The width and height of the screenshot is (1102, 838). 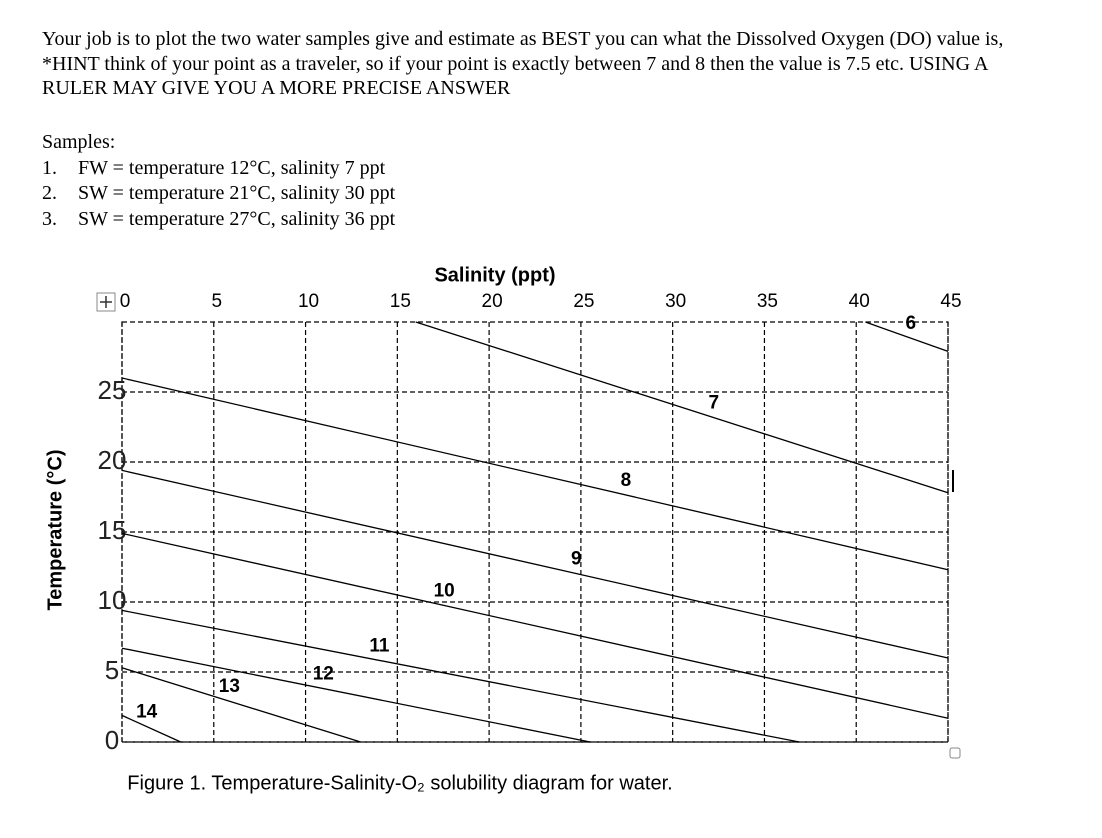 What do you see at coordinates (955, 753) in the screenshot?
I see `resize-handle` at bounding box center [955, 753].